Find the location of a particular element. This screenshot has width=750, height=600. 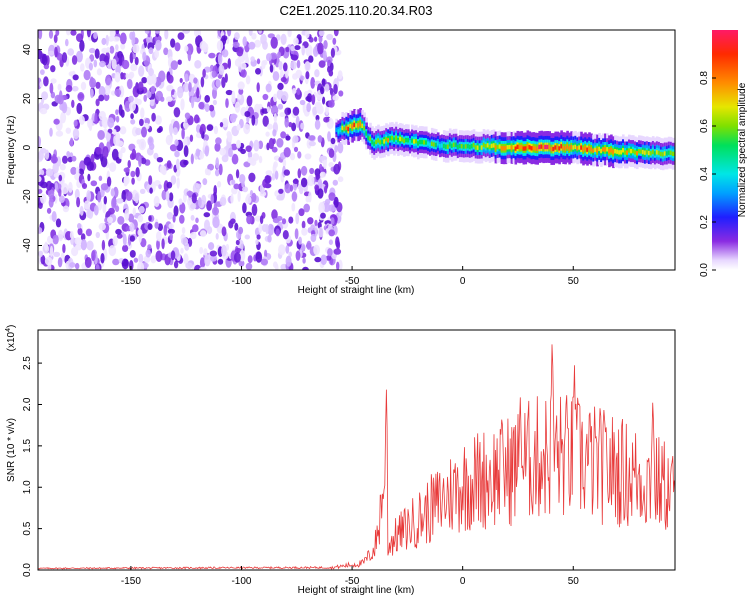

heatmap-ridge is located at coordinates (505, 139).